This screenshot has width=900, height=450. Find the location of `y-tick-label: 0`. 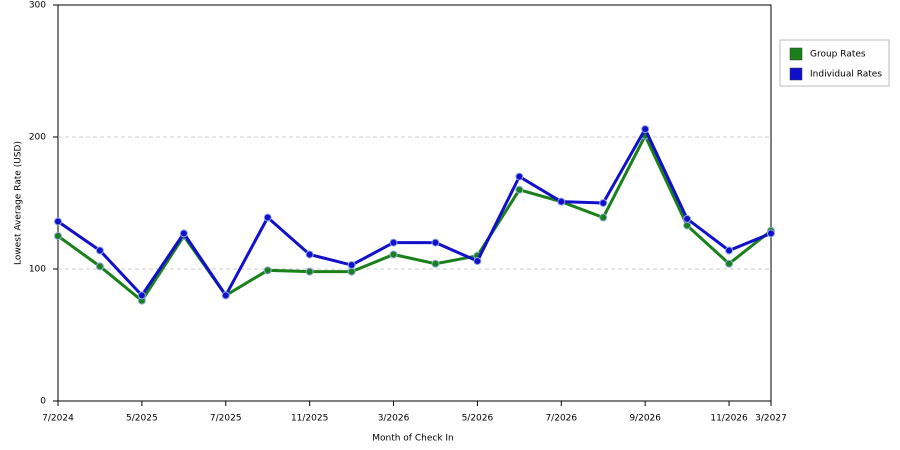

y-tick-label: 0 is located at coordinates (43, 402).